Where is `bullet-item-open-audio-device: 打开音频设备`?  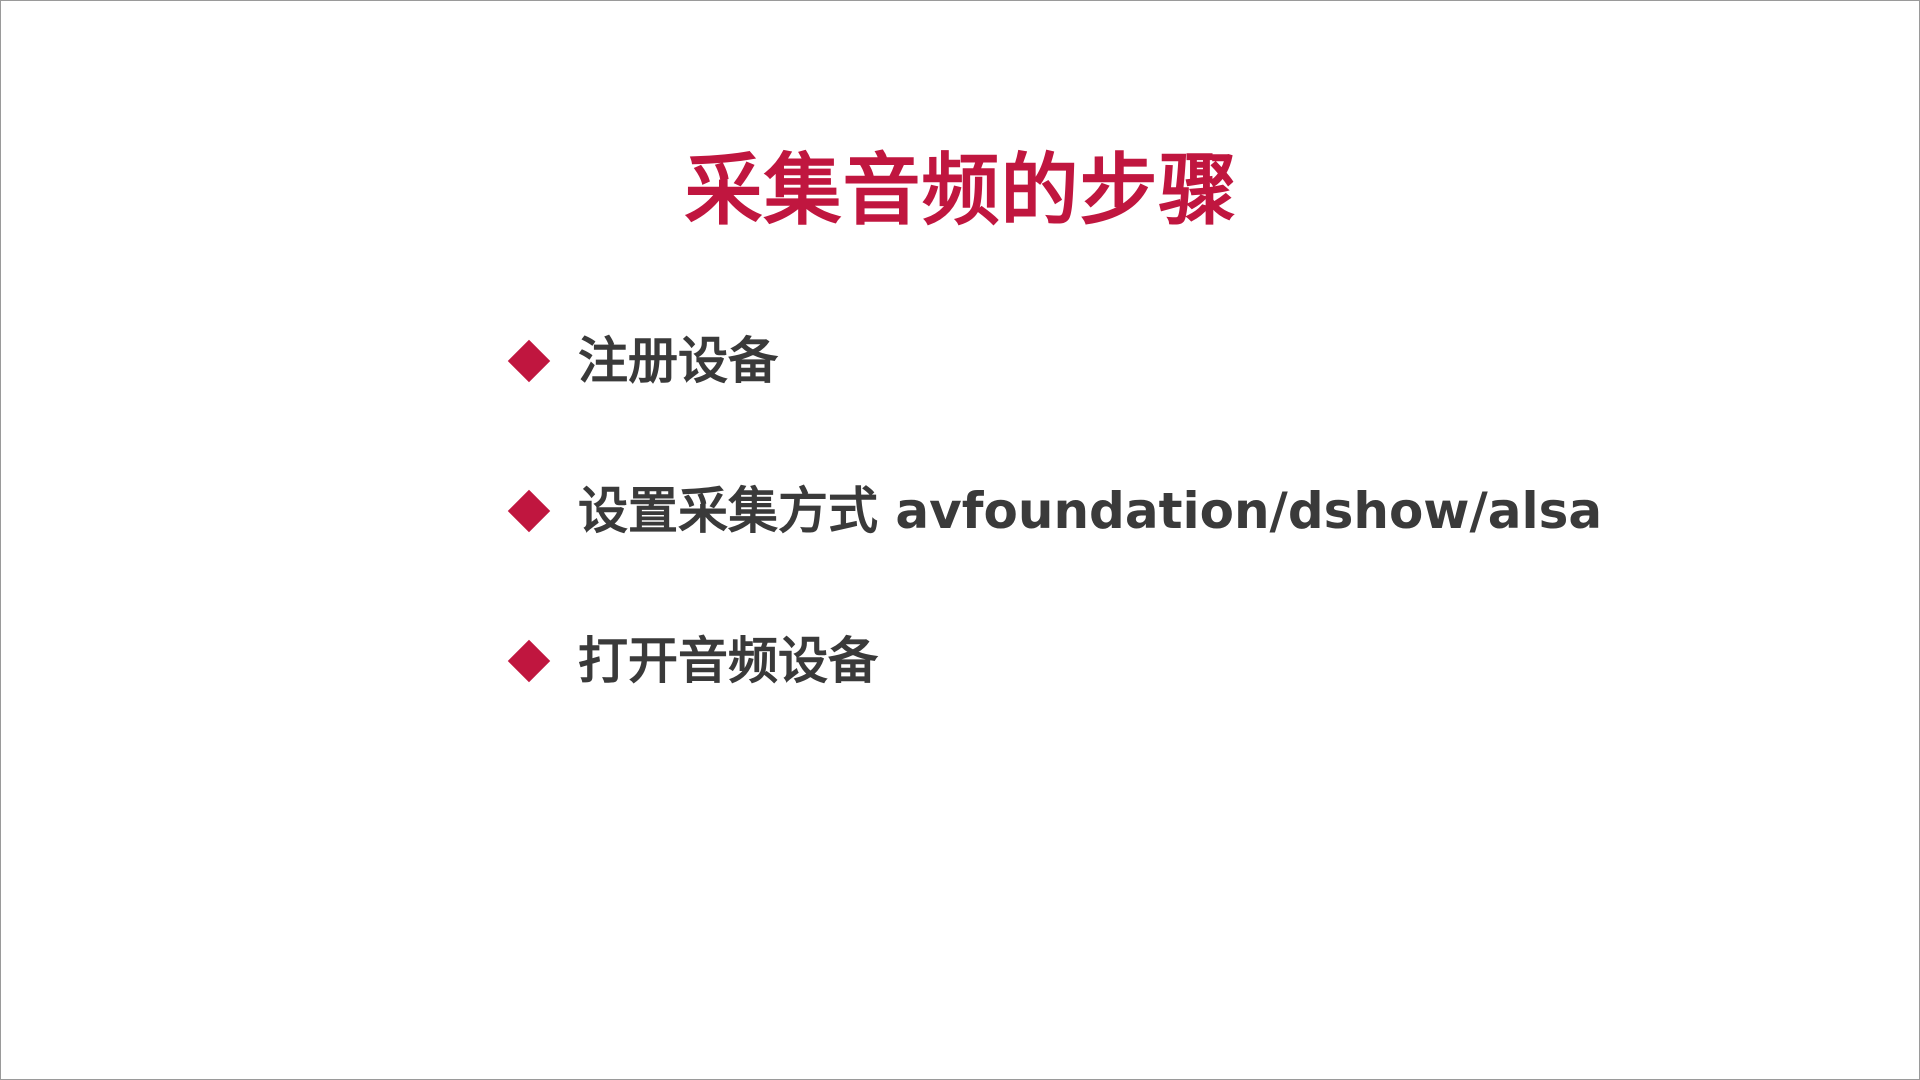 bullet-item-open-audio-device: 打开音频设备 is located at coordinates (1156, 661).